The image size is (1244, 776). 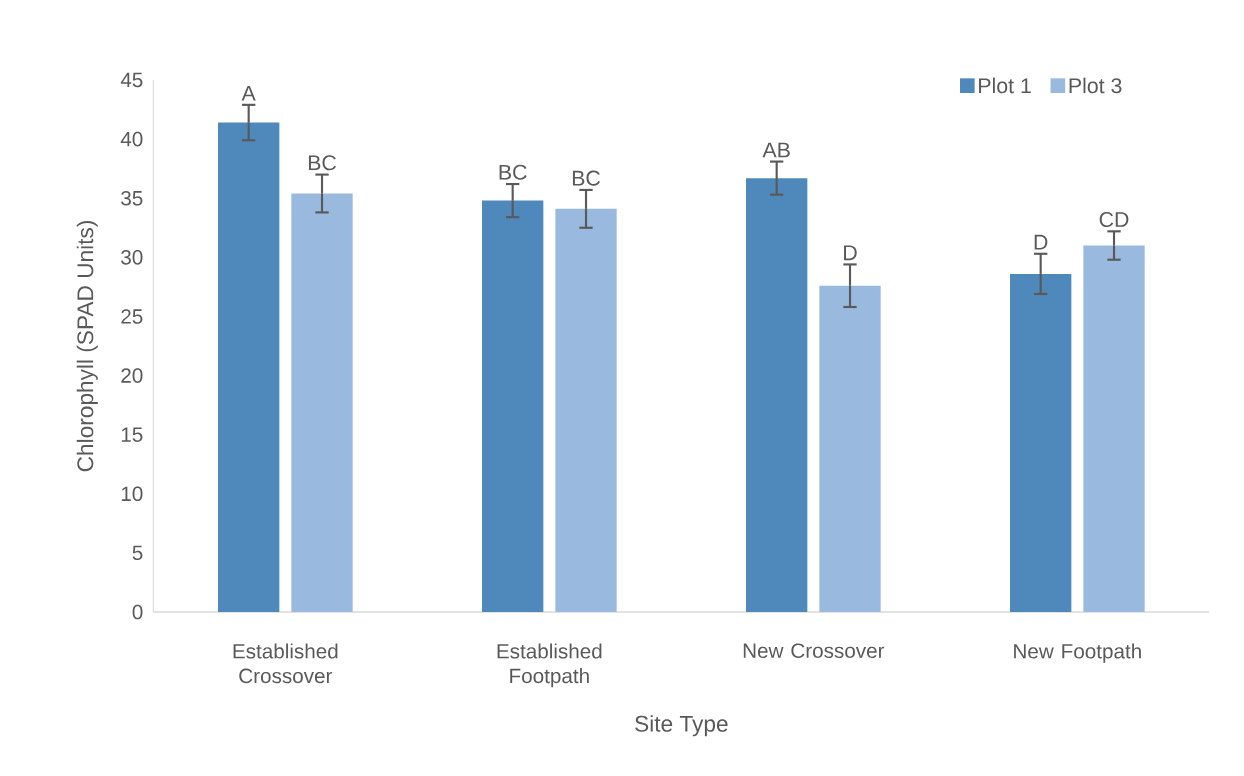 What do you see at coordinates (132, 494) in the screenshot?
I see `y-tick-label: 10` at bounding box center [132, 494].